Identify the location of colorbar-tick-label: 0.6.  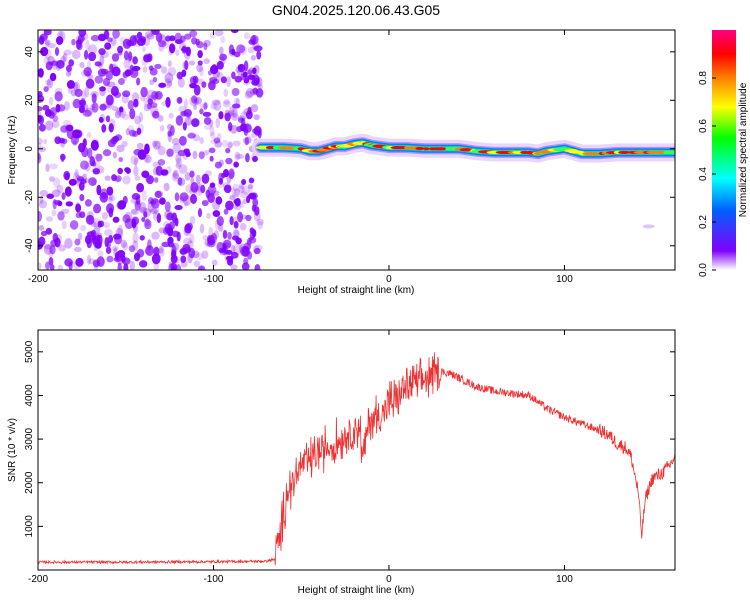
(703, 126).